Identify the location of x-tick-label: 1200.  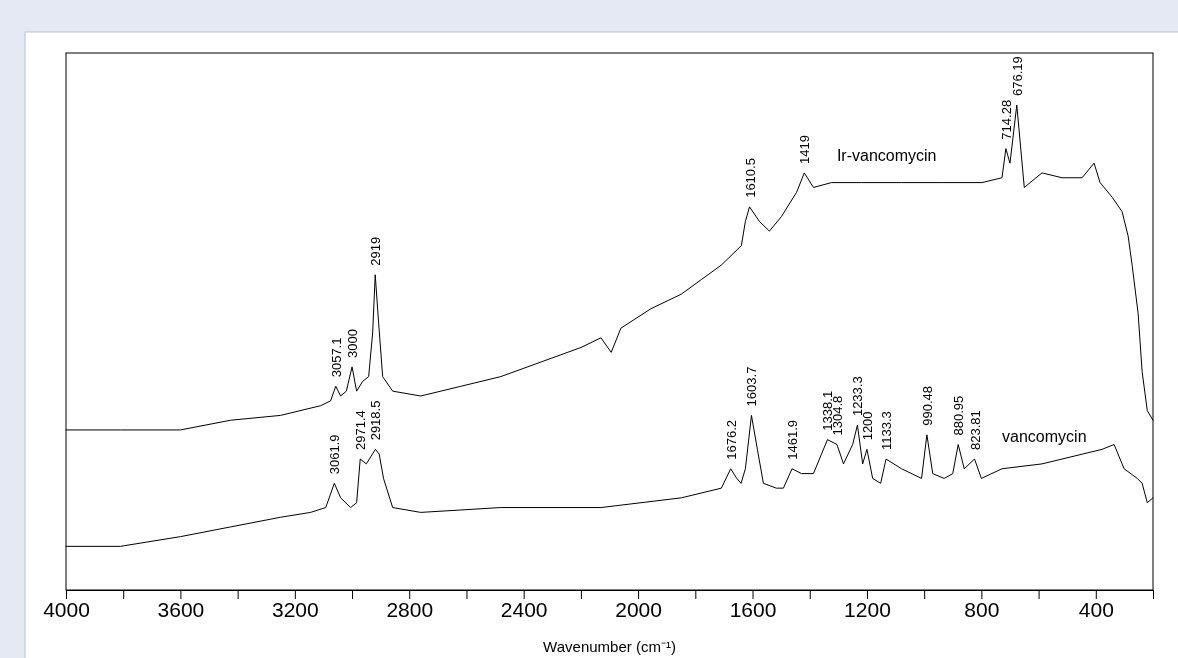
(867, 609).